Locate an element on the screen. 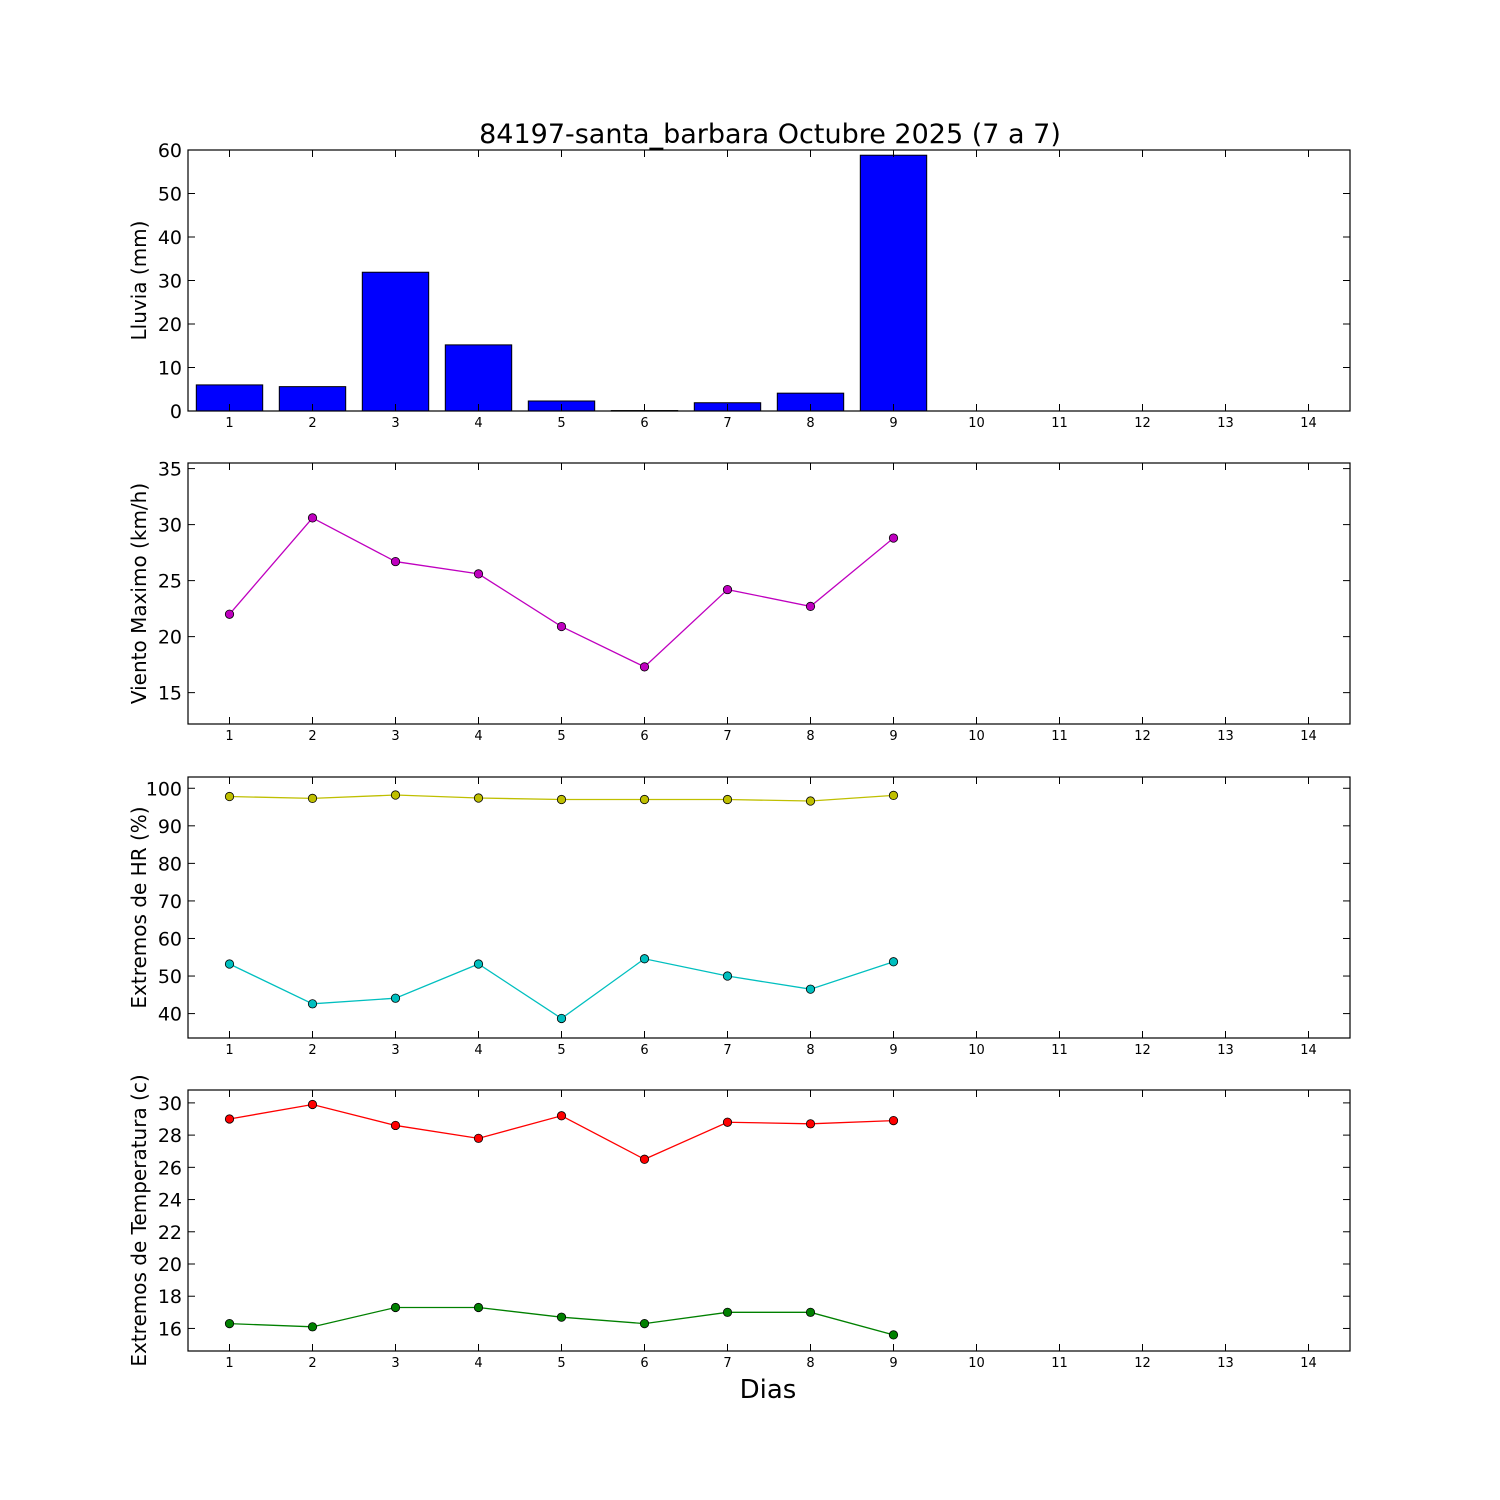  y-tick-label: 0 is located at coordinates (176, 412).